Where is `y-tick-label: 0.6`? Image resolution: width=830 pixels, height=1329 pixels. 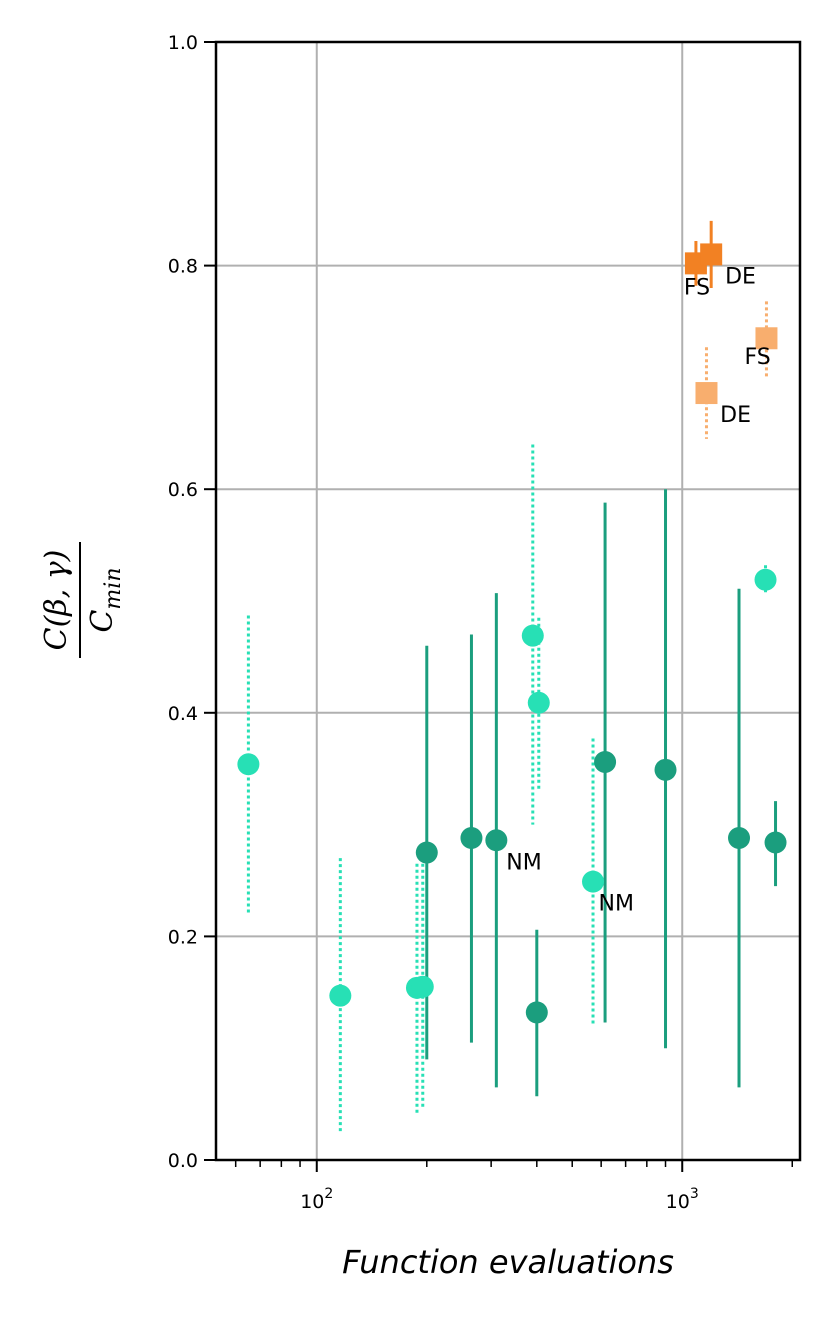 y-tick-label: 0.6 is located at coordinates (183, 490).